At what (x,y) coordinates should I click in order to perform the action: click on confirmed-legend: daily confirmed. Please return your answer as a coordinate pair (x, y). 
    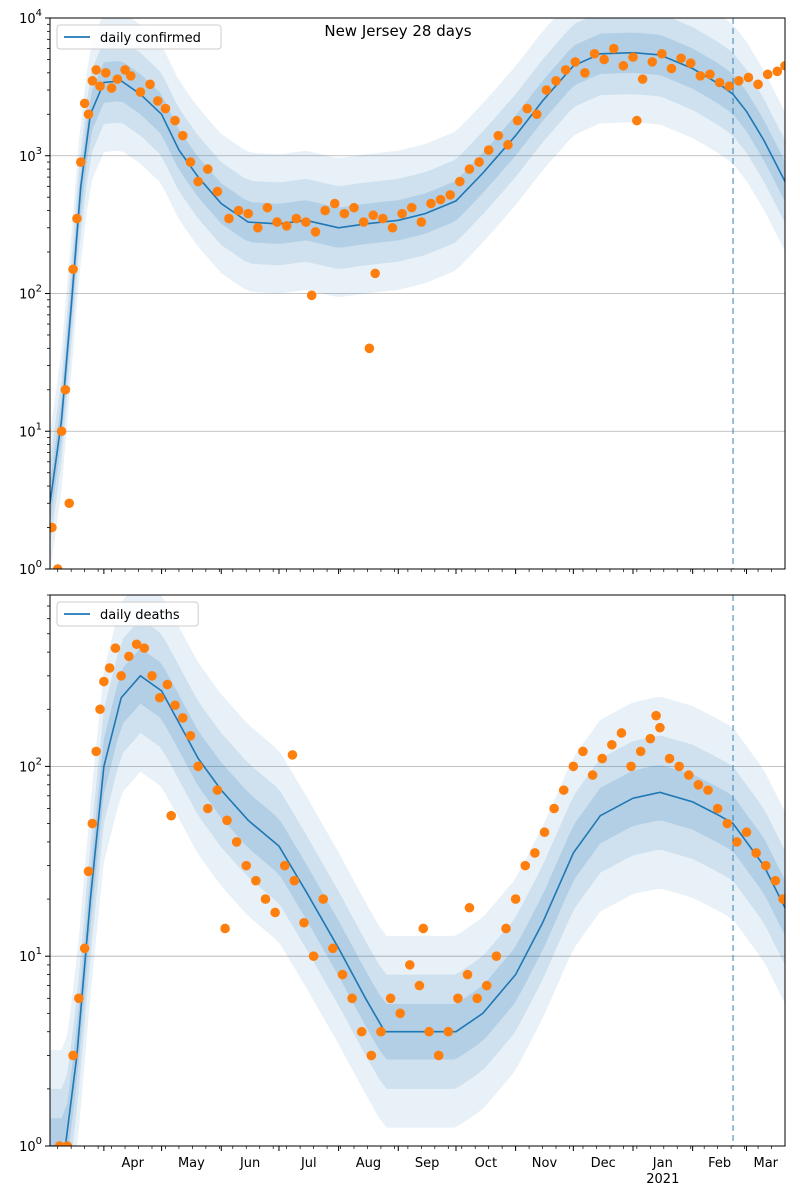
    Looking at the image, I should click on (139, 37).